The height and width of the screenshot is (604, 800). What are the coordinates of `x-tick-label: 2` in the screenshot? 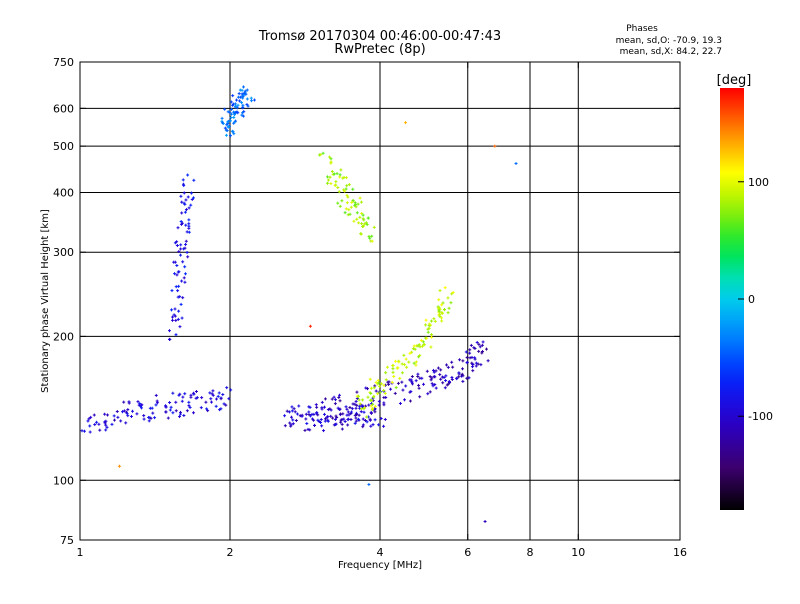 It's located at (230, 552).